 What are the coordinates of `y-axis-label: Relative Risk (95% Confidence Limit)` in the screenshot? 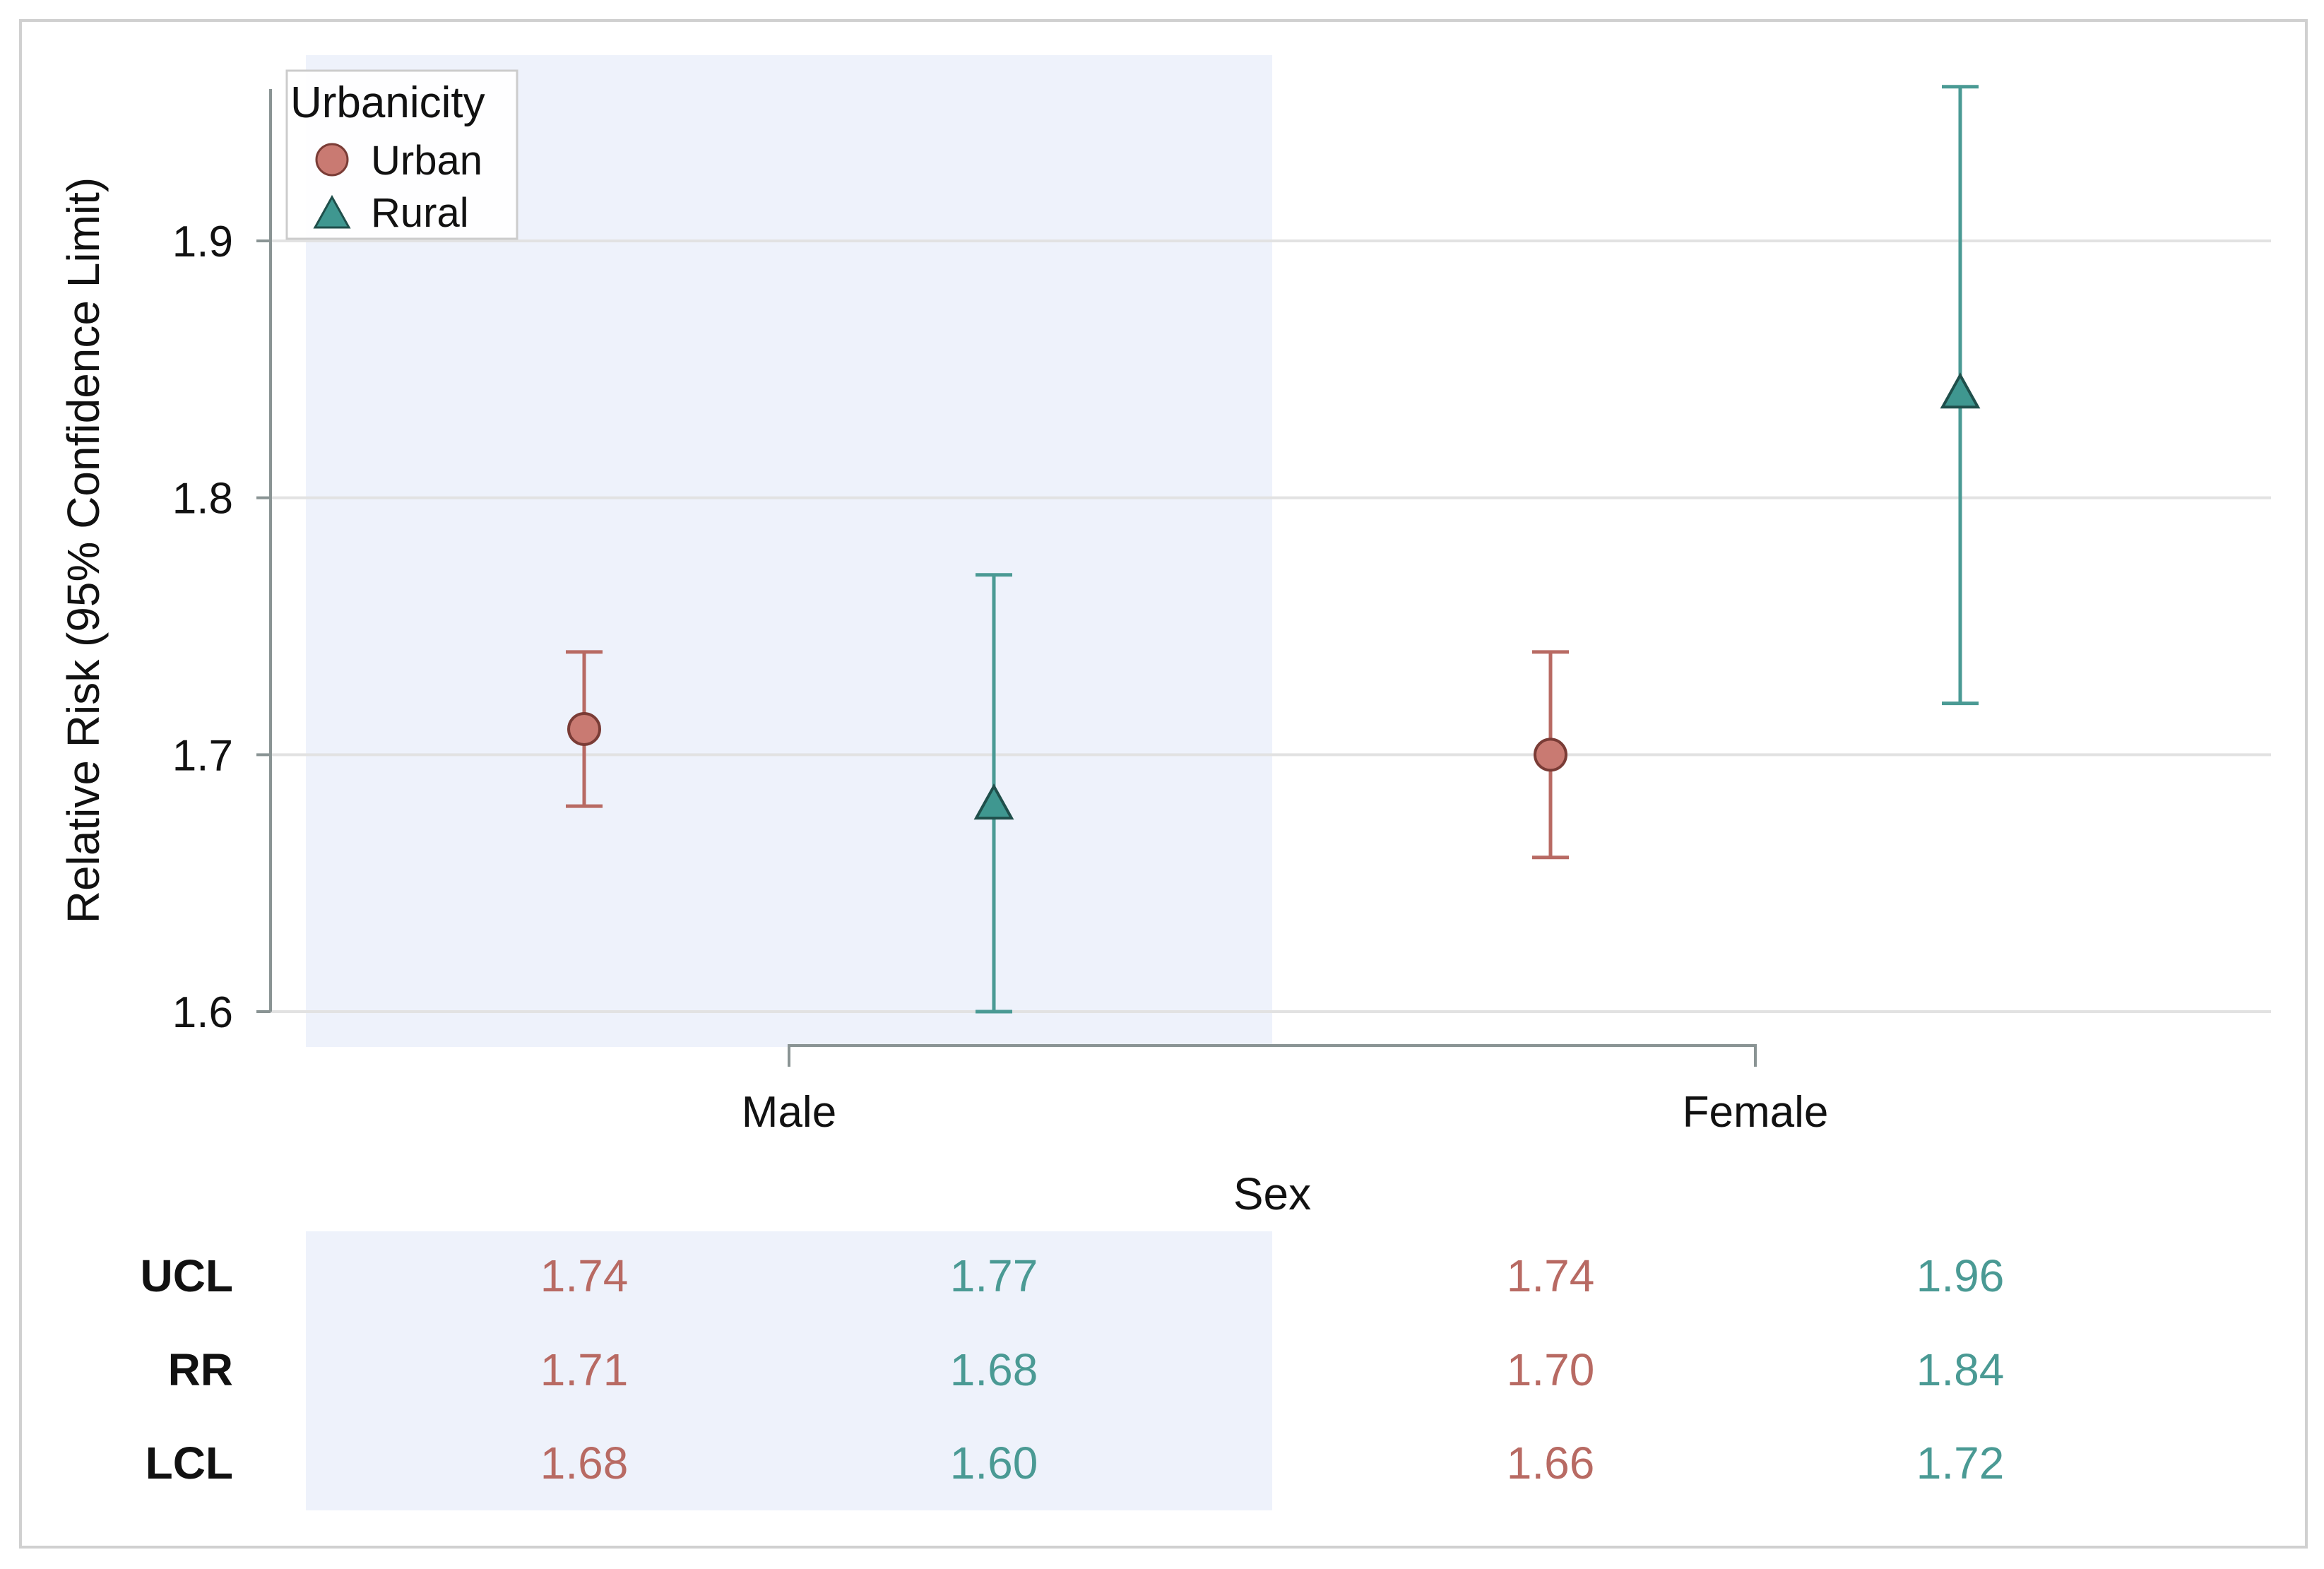 It's located at (84, 550).